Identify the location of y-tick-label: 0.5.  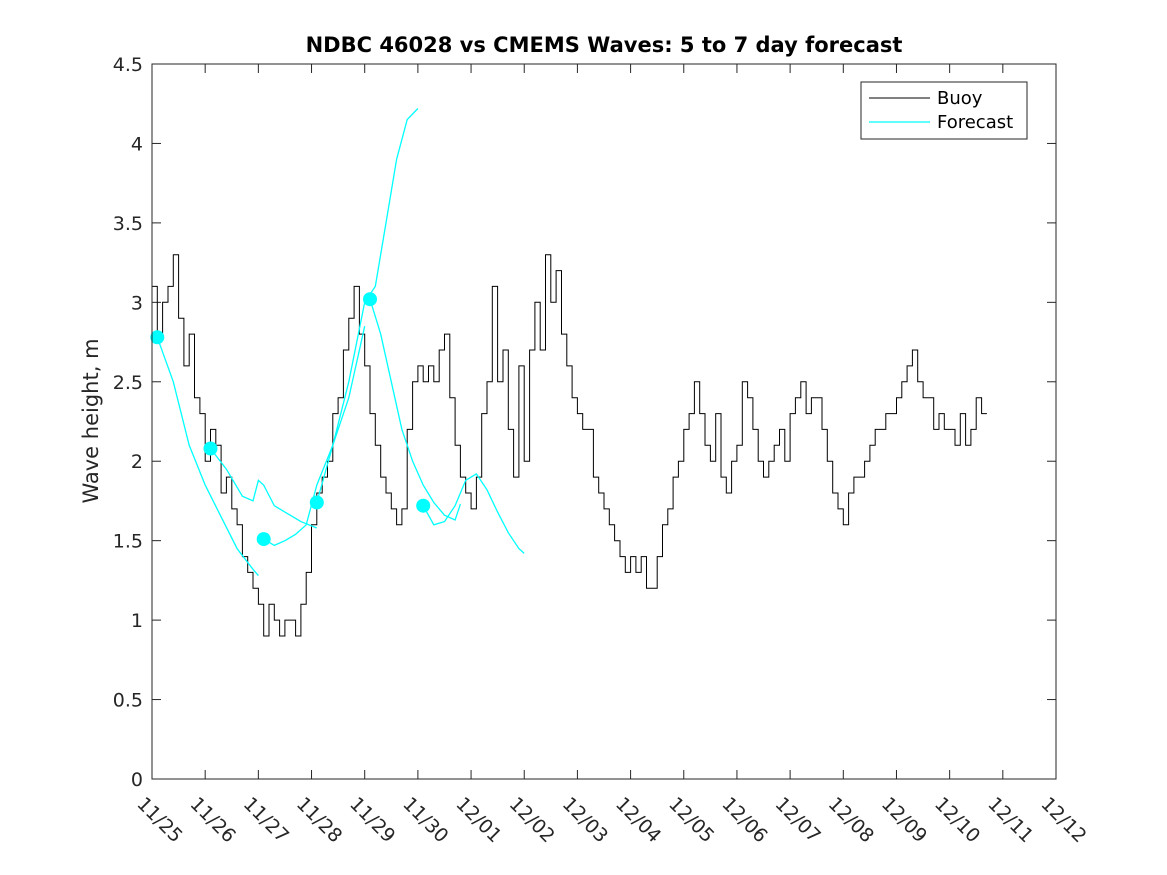
(128, 701).